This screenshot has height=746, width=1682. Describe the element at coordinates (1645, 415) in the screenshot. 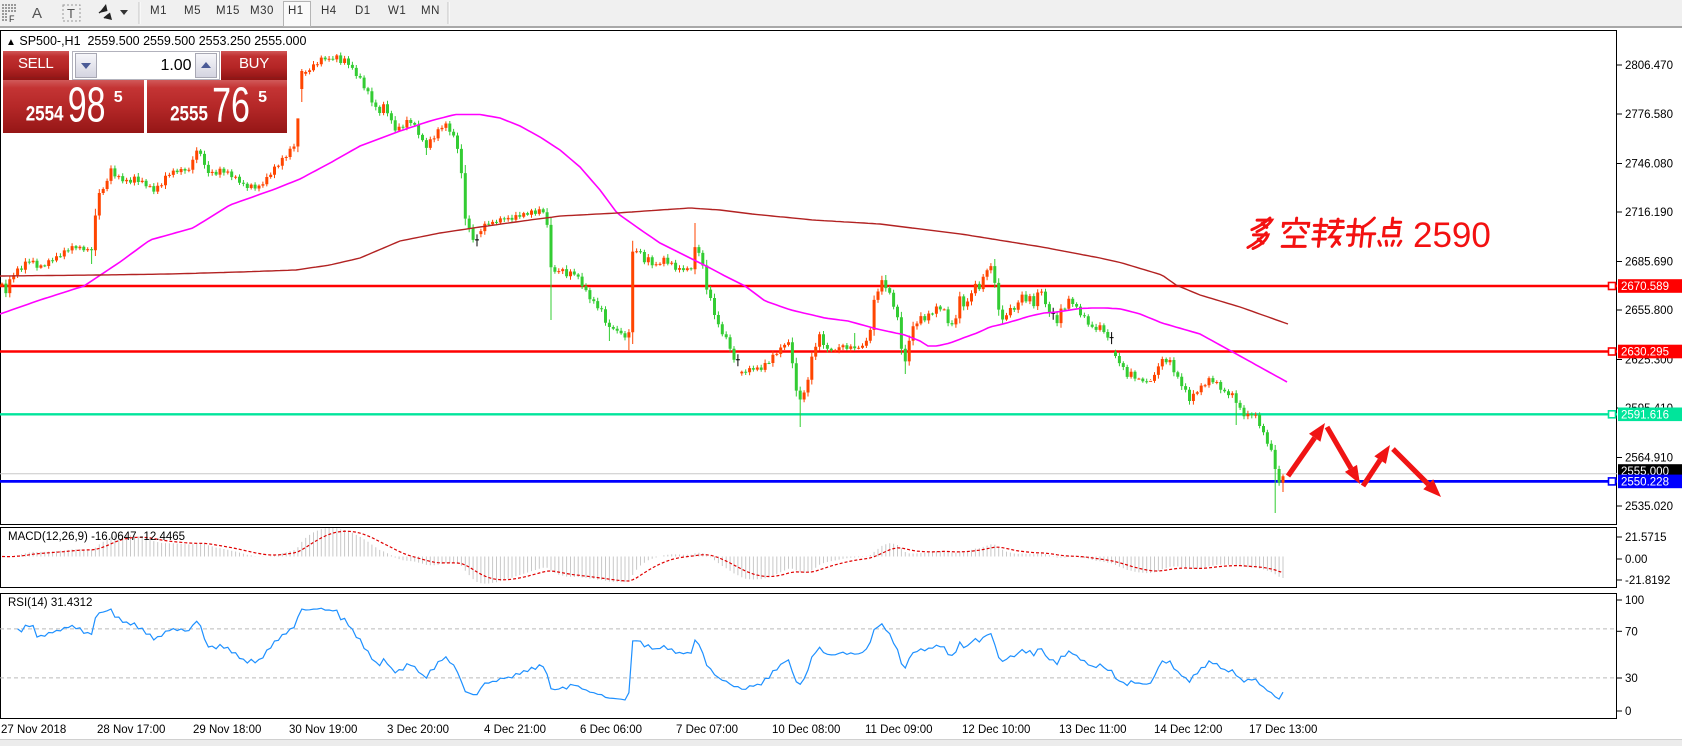

I see `svg-text: 2591.616` at that location.